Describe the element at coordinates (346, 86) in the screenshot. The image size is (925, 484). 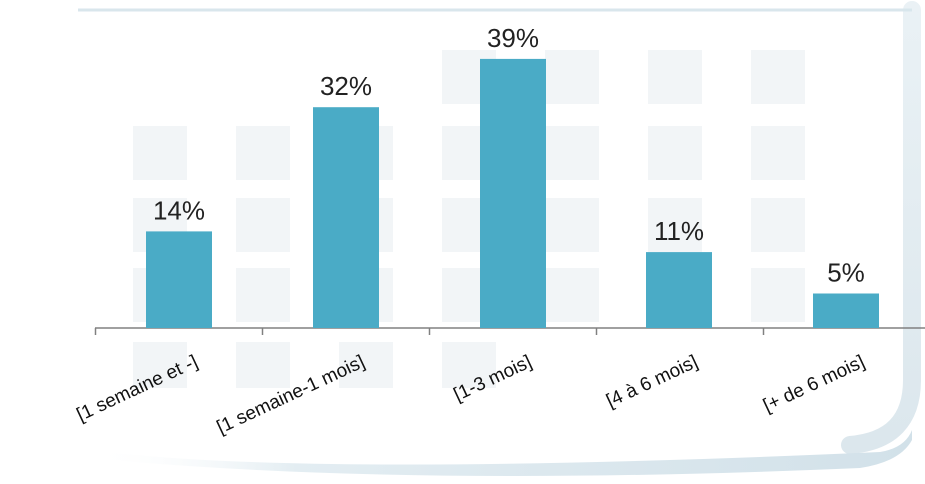
I see `value-label: 32%` at that location.